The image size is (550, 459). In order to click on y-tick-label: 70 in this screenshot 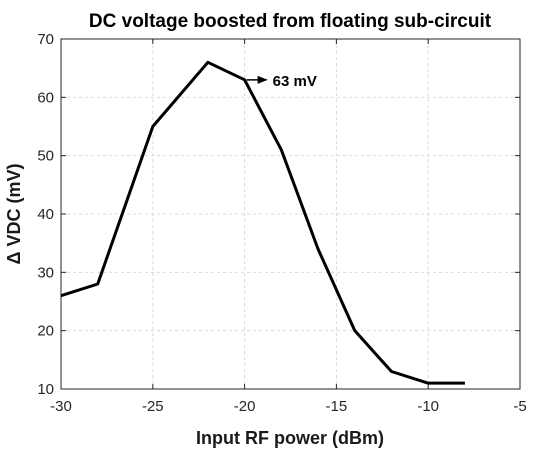, I will do `click(45, 39)`.